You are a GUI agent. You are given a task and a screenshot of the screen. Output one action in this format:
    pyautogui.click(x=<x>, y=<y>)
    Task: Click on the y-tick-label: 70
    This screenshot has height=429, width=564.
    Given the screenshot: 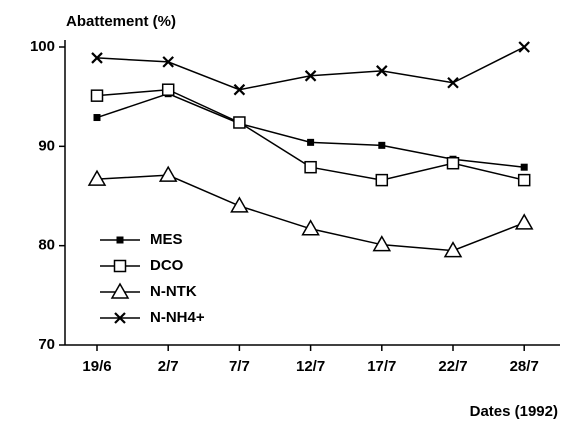 What is the action you would take?
    pyautogui.click(x=46, y=344)
    